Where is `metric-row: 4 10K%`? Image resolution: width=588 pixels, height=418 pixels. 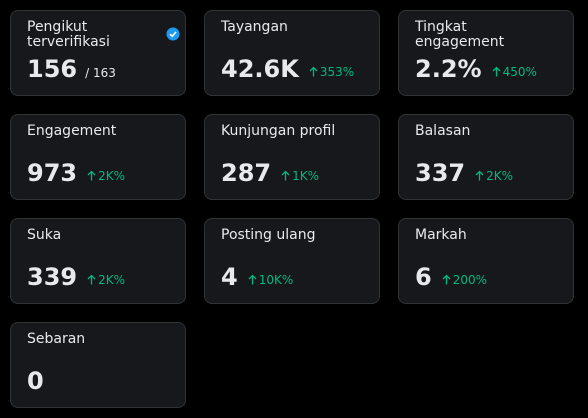 metric-row: 4 10K% is located at coordinates (257, 277).